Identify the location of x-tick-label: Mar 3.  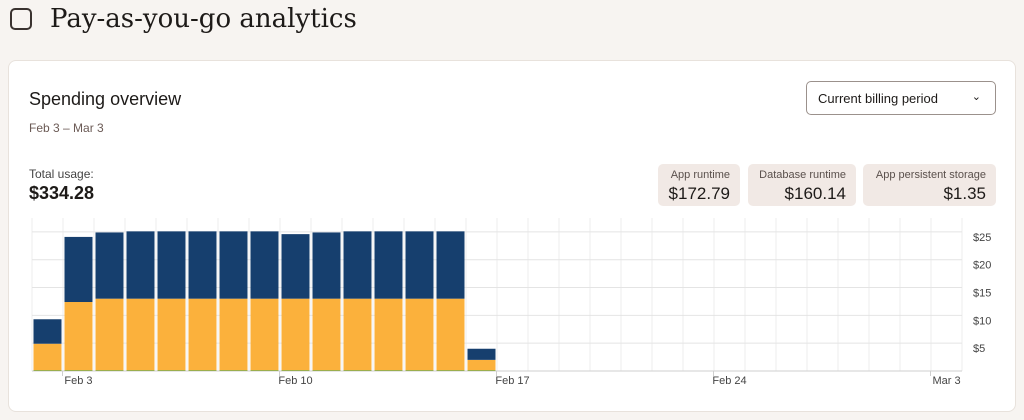
(946, 381).